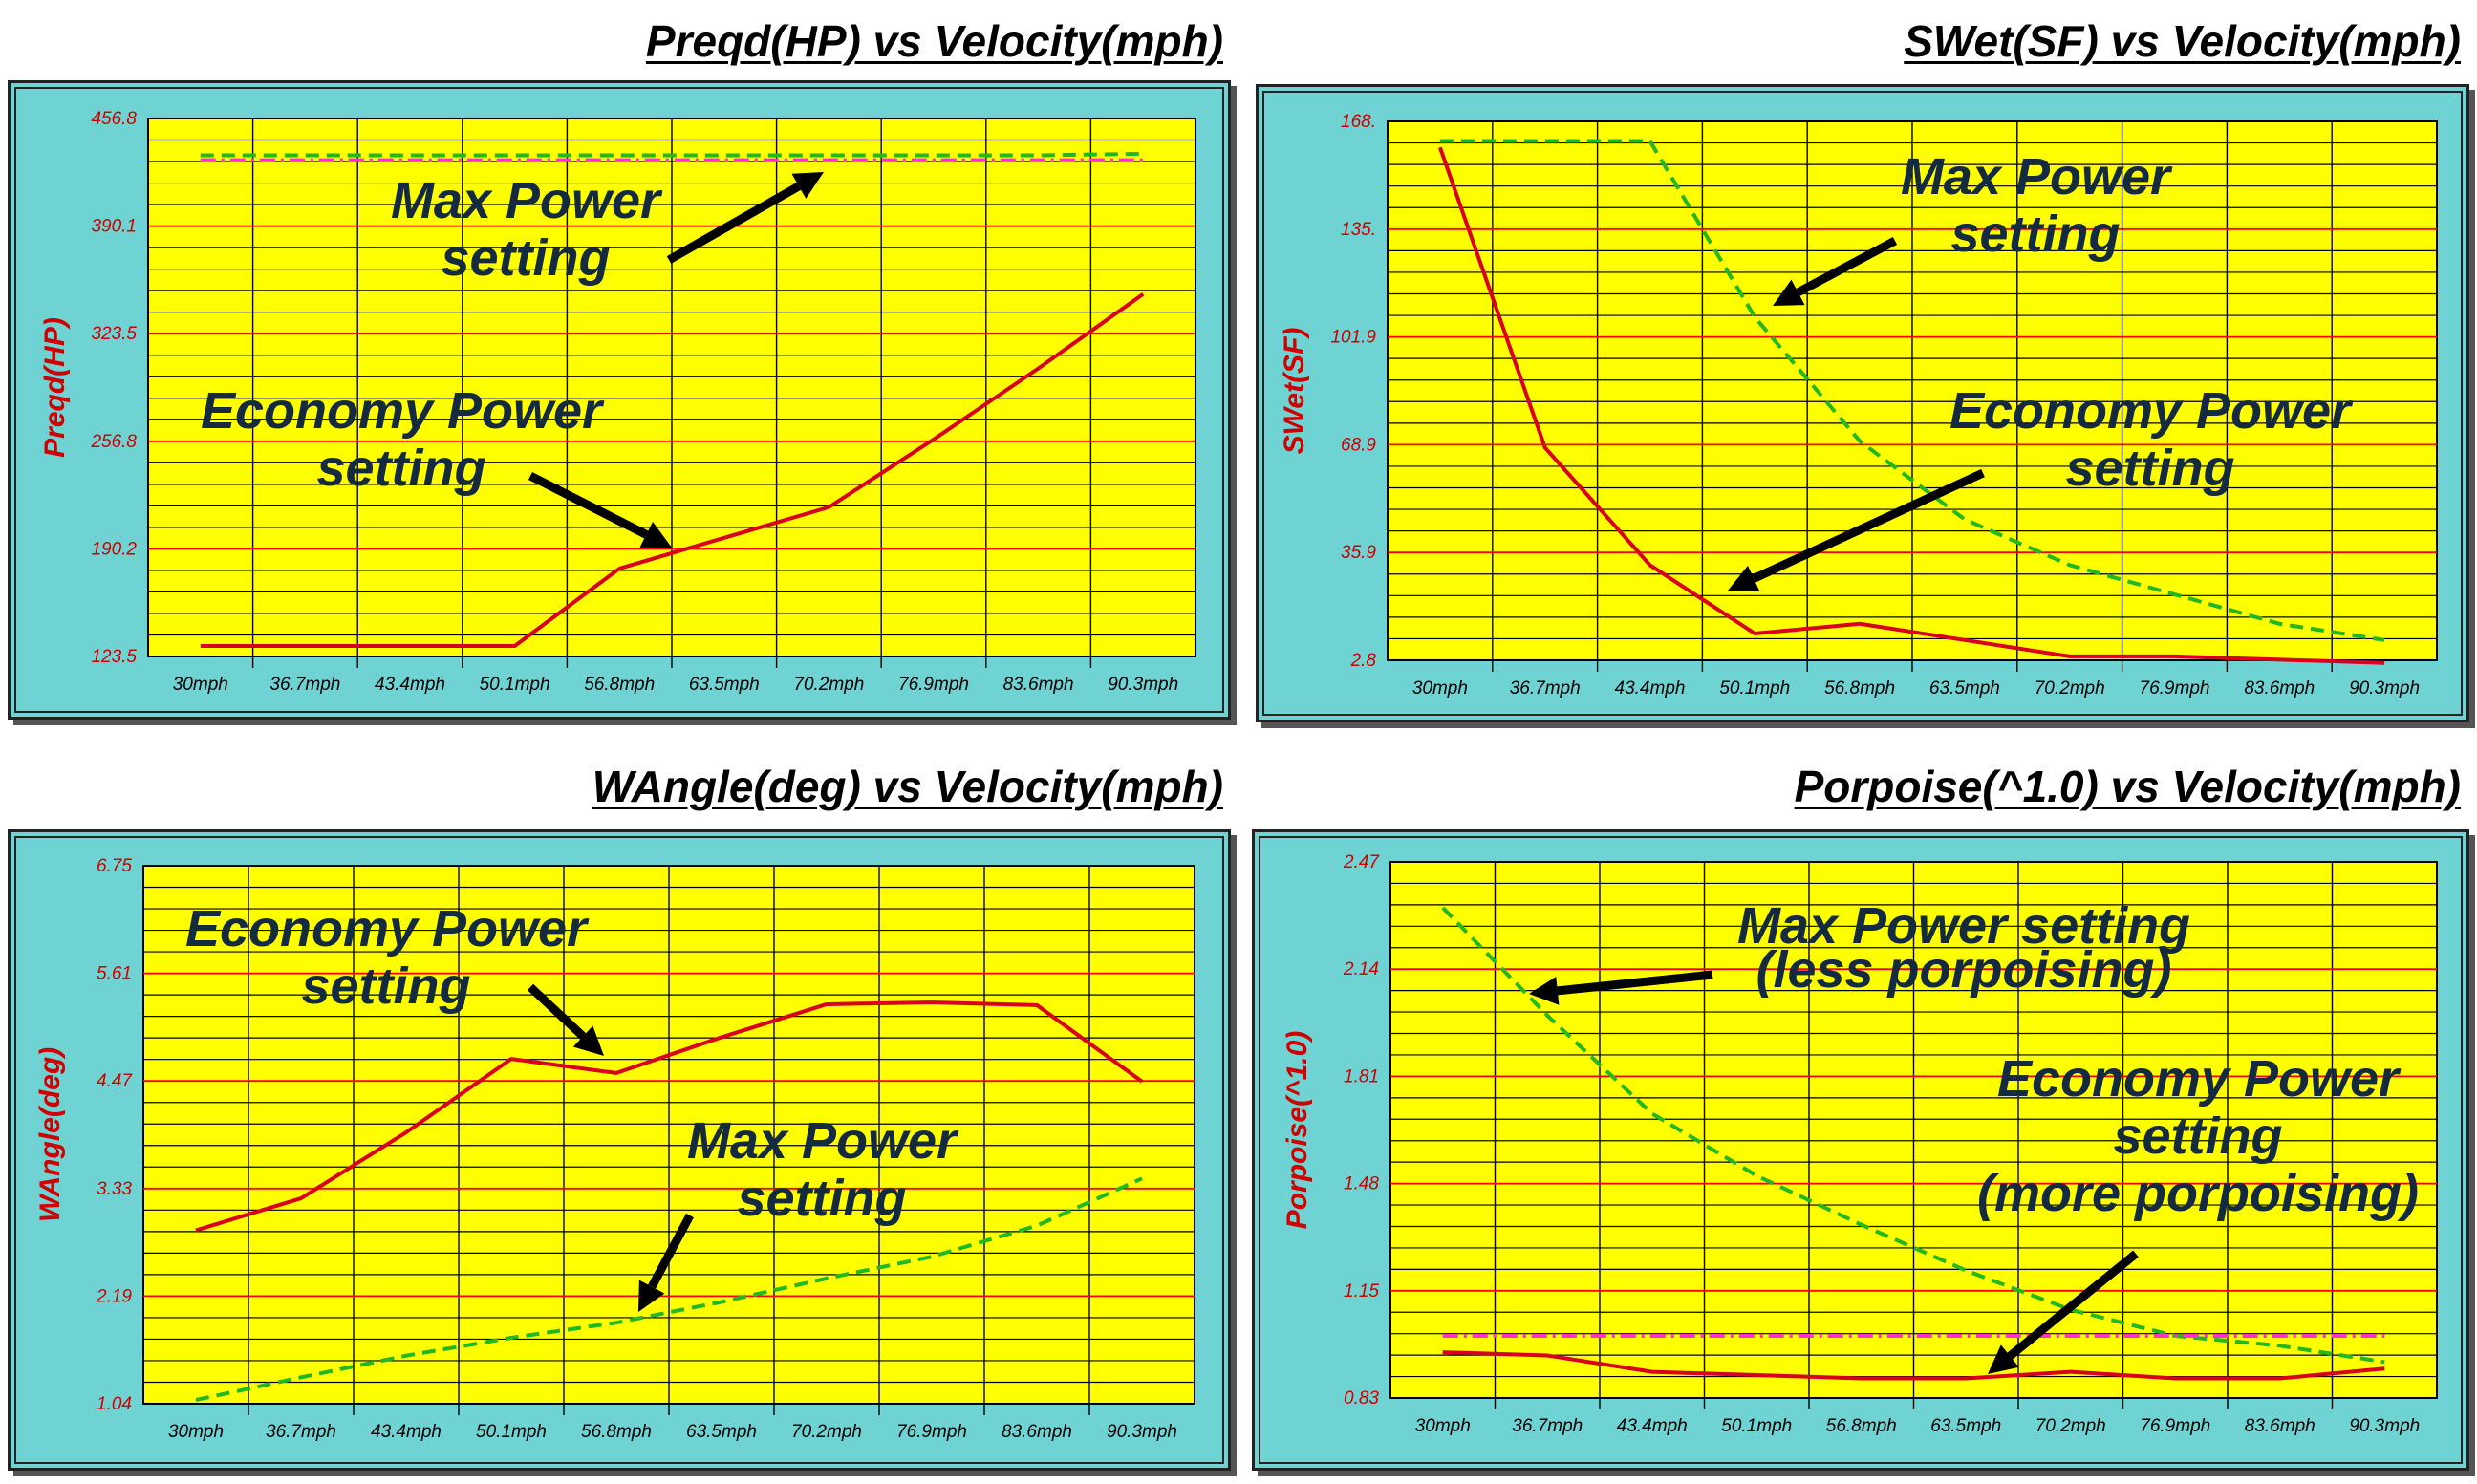 This screenshot has width=2477, height=1484. Describe the element at coordinates (2198, 1193) in the screenshot. I see `annotation-text: (more porpoising)` at that location.